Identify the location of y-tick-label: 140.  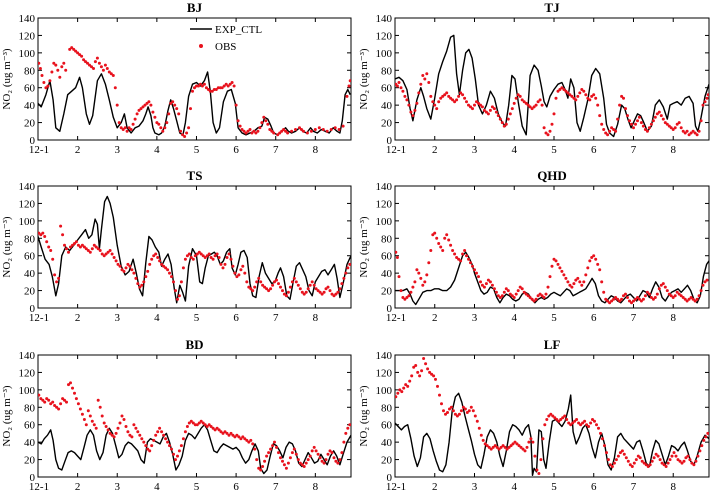
(27, 356).